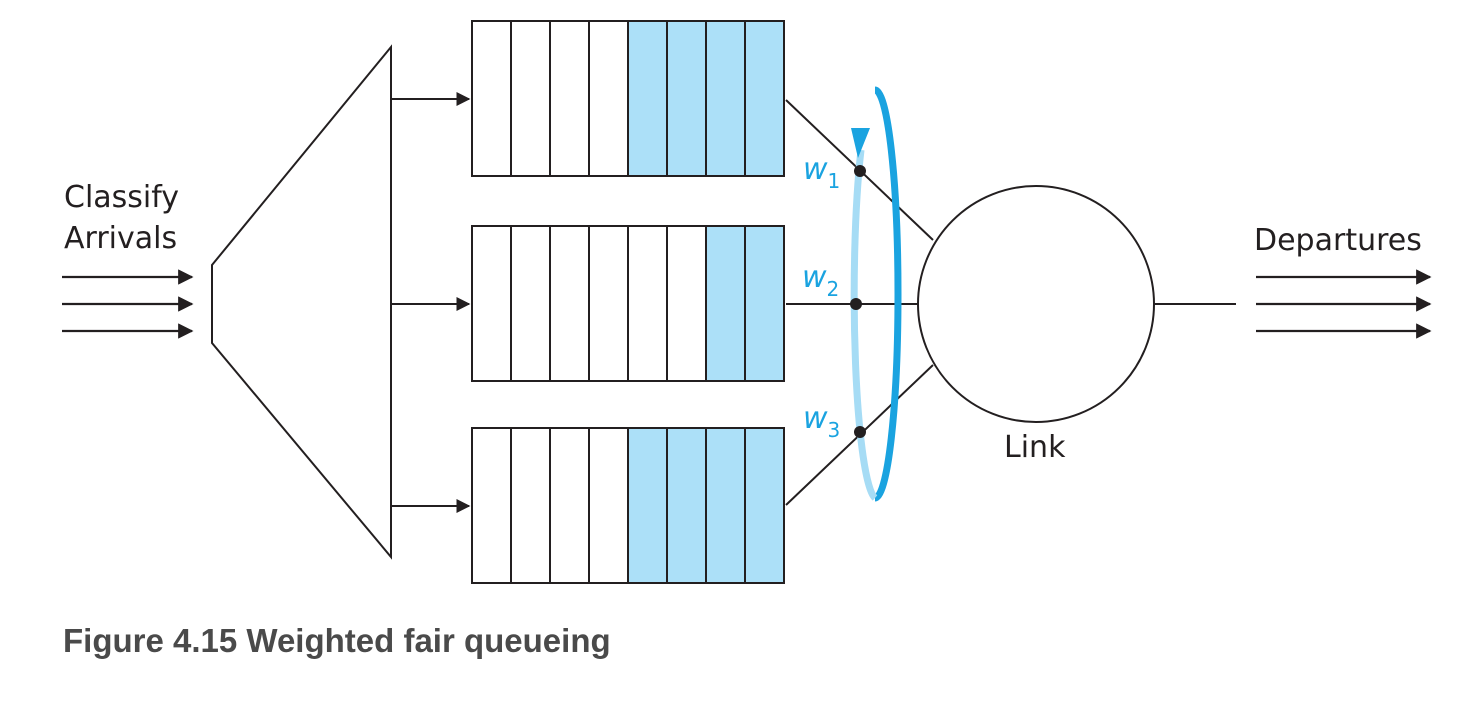  What do you see at coordinates (337, 640) in the screenshot?
I see `figure-caption: Figure 4.15 Weighted fair queueing` at bounding box center [337, 640].